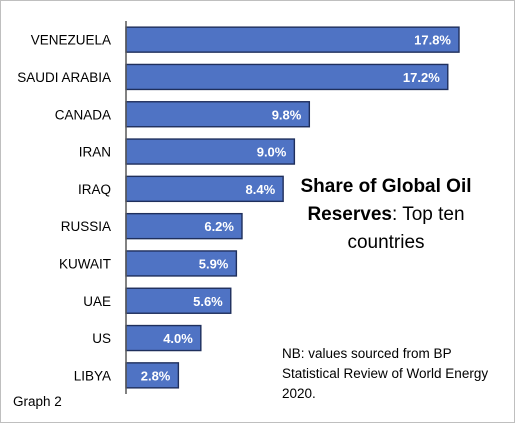 The width and height of the screenshot is (515, 423). What do you see at coordinates (86, 226) in the screenshot?
I see `category-label: RUSSIA` at bounding box center [86, 226].